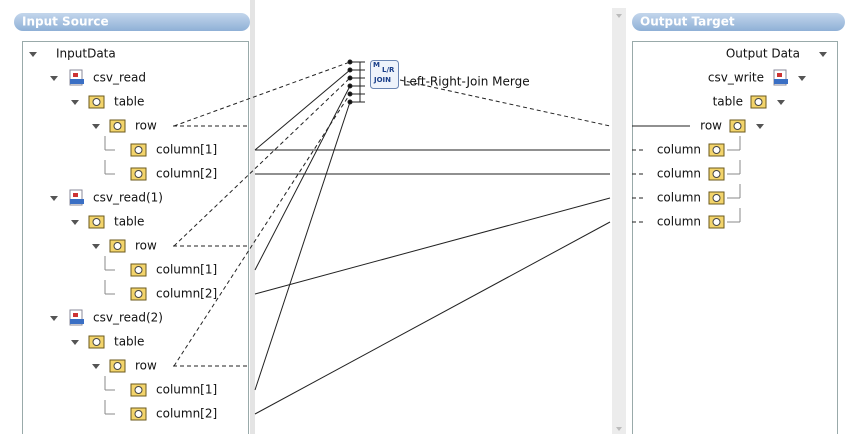 The height and width of the screenshot is (434, 857). What do you see at coordinates (128, 198) in the screenshot?
I see `tree-node-label: csv_read(1)` at bounding box center [128, 198].